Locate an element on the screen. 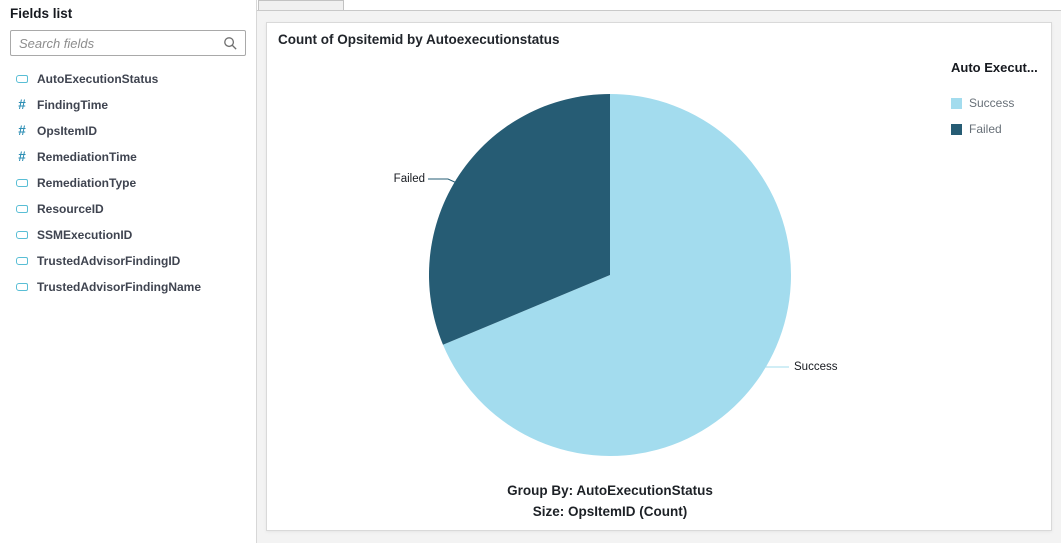  field-label: OpsItemID is located at coordinates (67, 131).